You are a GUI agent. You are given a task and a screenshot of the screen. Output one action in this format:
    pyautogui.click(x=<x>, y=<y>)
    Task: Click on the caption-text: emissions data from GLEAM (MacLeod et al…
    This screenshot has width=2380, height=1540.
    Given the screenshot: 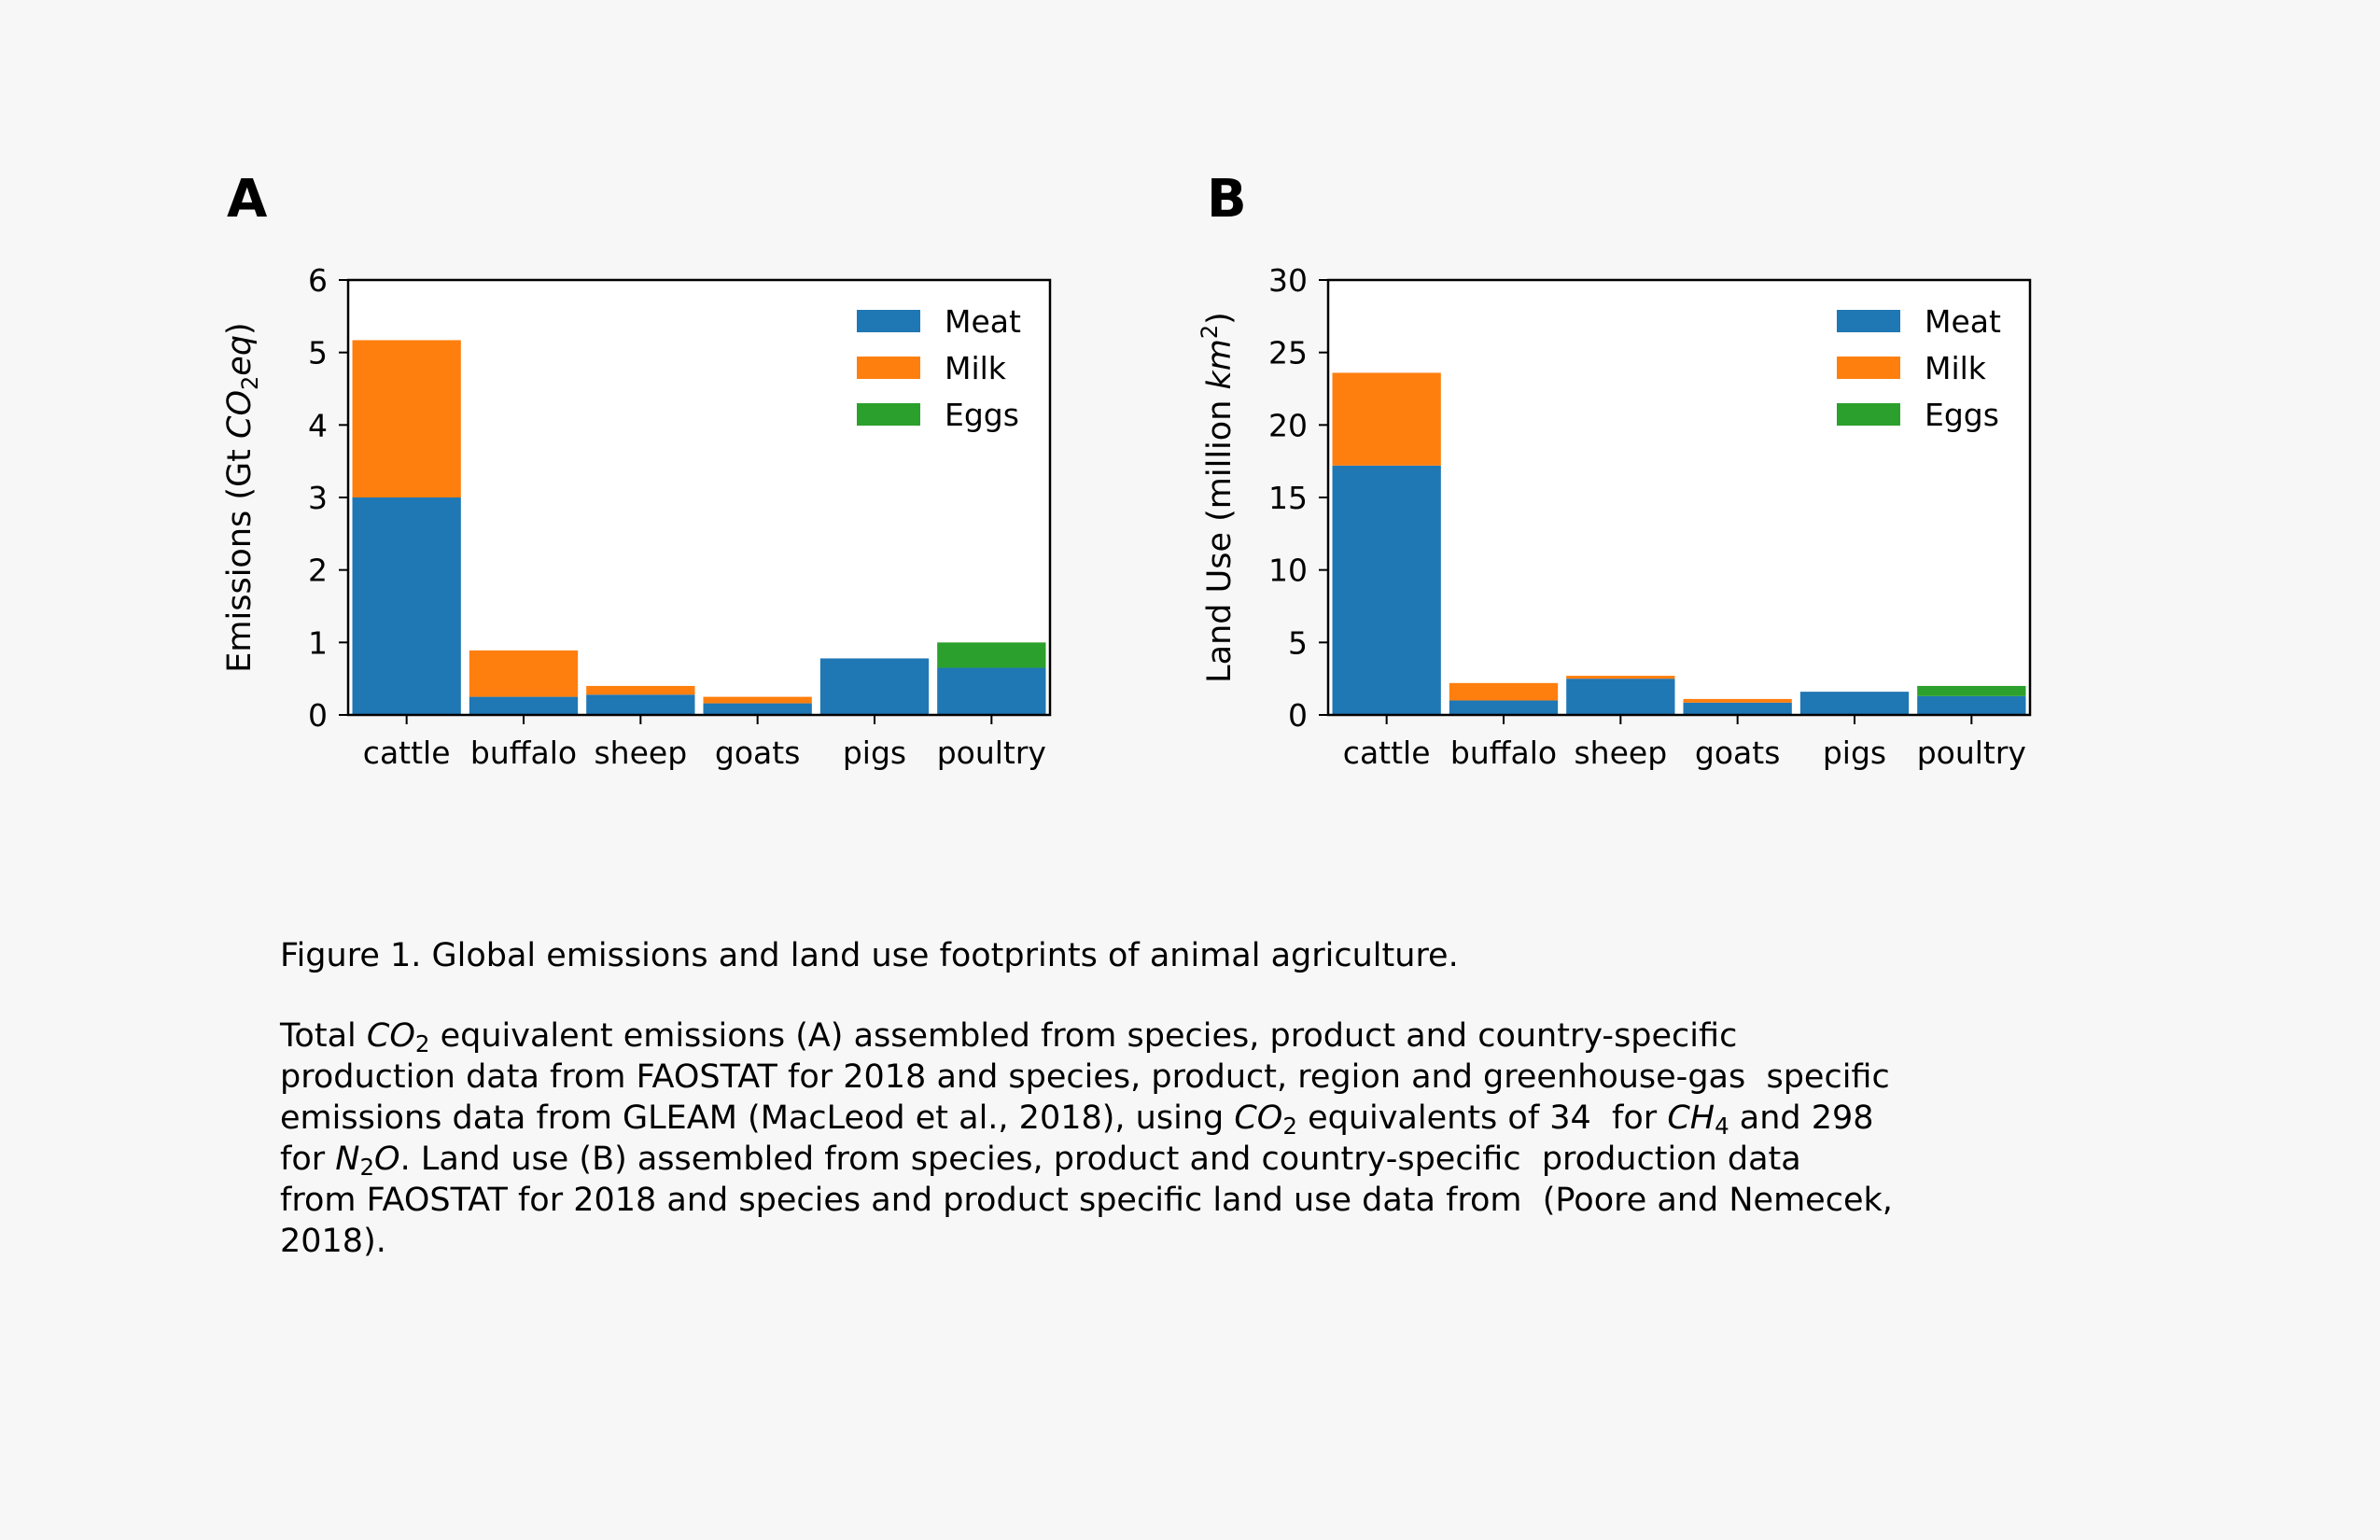 What is the action you would take?
    pyautogui.click(x=757, y=1118)
    